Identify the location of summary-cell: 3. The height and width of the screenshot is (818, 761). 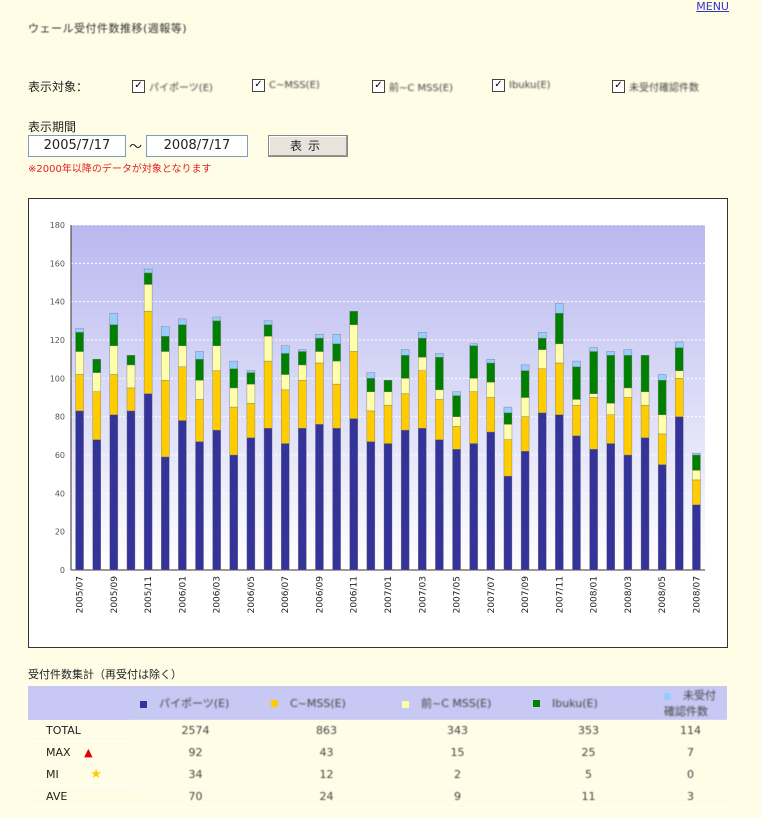
(690, 796).